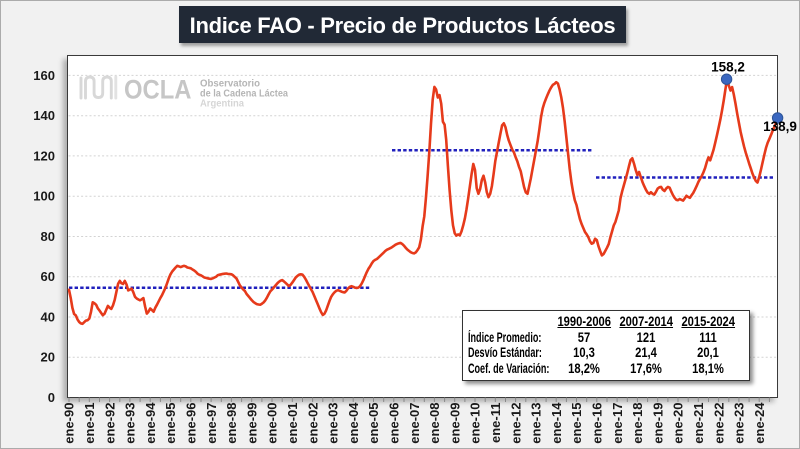 Image resolution: width=800 pixels, height=449 pixels. What do you see at coordinates (728, 67) in the screenshot?
I see `svg-text: 158,2` at bounding box center [728, 67].